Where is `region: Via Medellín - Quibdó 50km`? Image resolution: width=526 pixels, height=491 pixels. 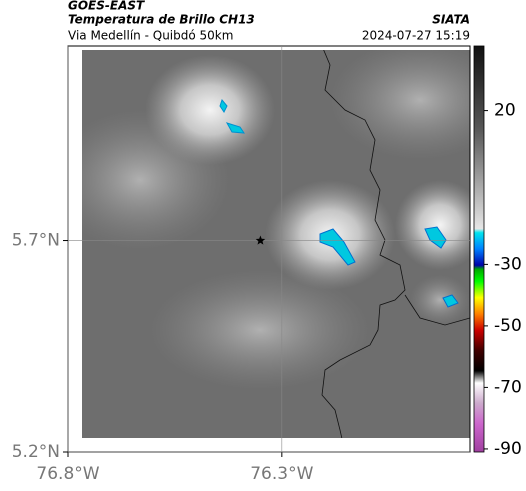
region: Via Medellín - Quibdó 50km is located at coordinates (150, 36).